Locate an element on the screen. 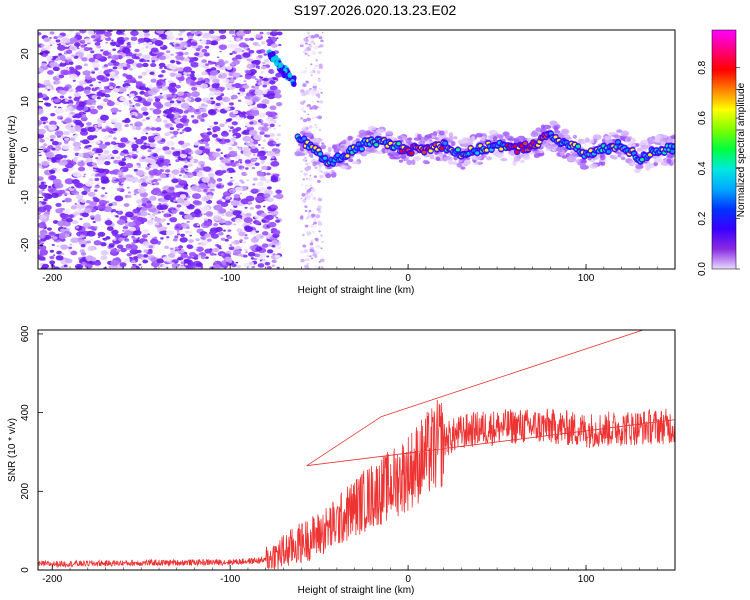 The height and width of the screenshot is (600, 750). heatmap-ridge-core is located at coordinates (320, 154).